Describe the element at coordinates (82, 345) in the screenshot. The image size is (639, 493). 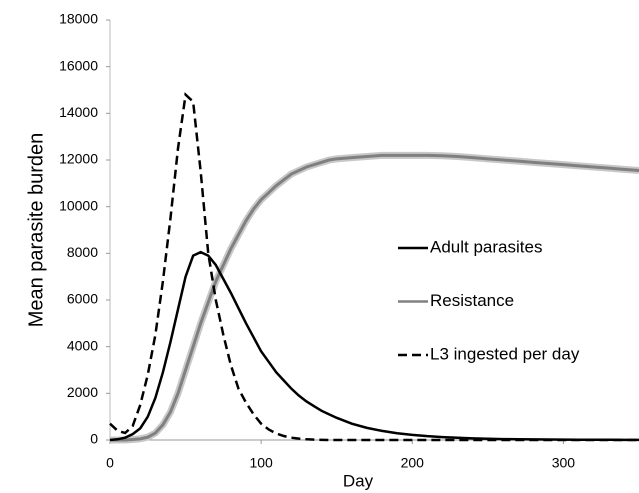
I see `y-tick-label: 4000` at that location.